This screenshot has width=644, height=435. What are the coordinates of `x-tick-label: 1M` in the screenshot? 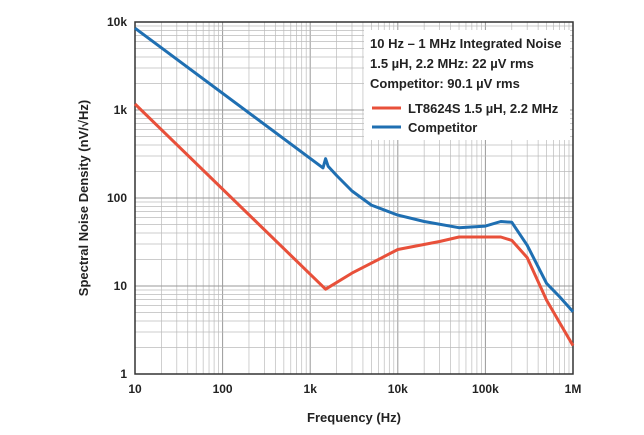 It's located at (573, 389).